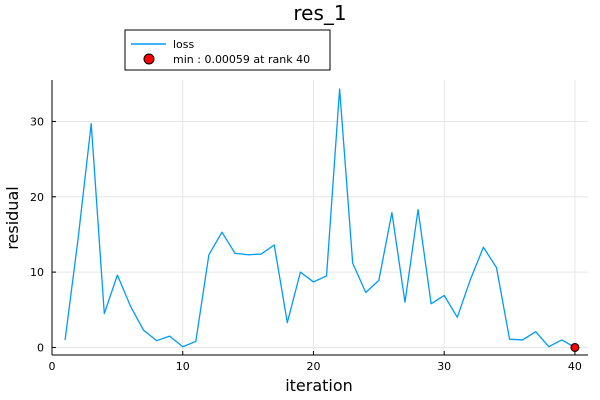  What do you see at coordinates (444, 366) in the screenshot?
I see `x-tick-label: 30` at bounding box center [444, 366].